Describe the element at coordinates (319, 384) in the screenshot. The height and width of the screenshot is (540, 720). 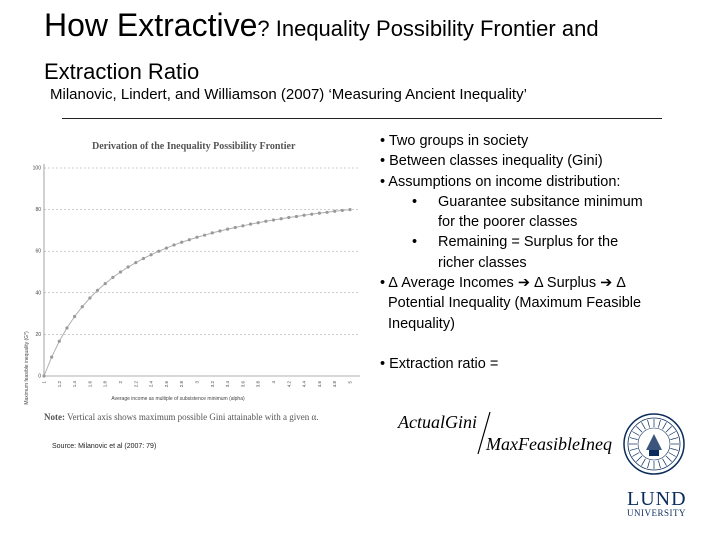
I see `x-tick-label: 4.6` at that location.